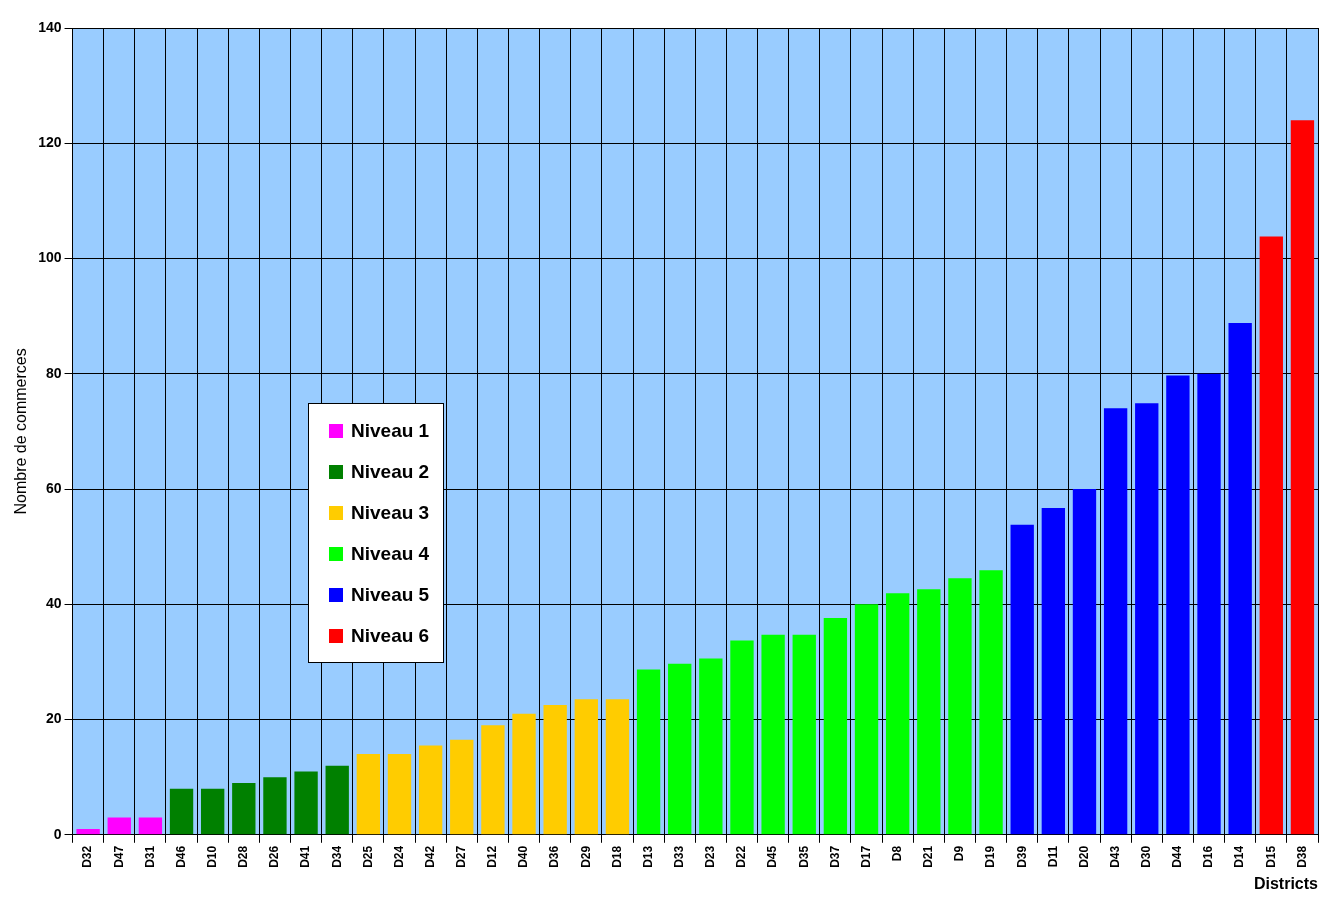  I want to click on x-tick-label: D46, so click(180, 856).